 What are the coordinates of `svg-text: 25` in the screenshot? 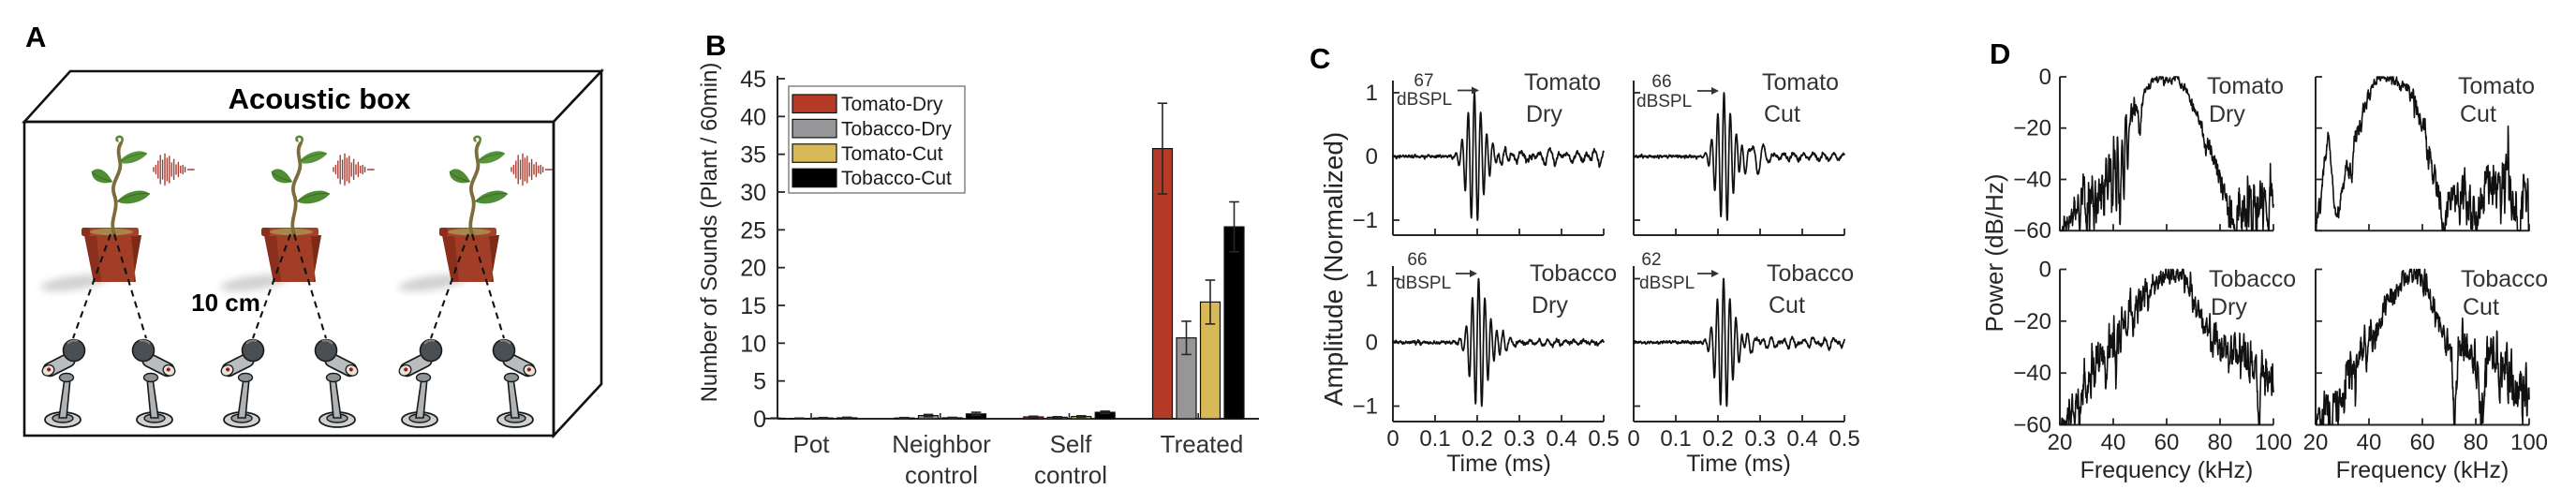 It's located at (753, 230).